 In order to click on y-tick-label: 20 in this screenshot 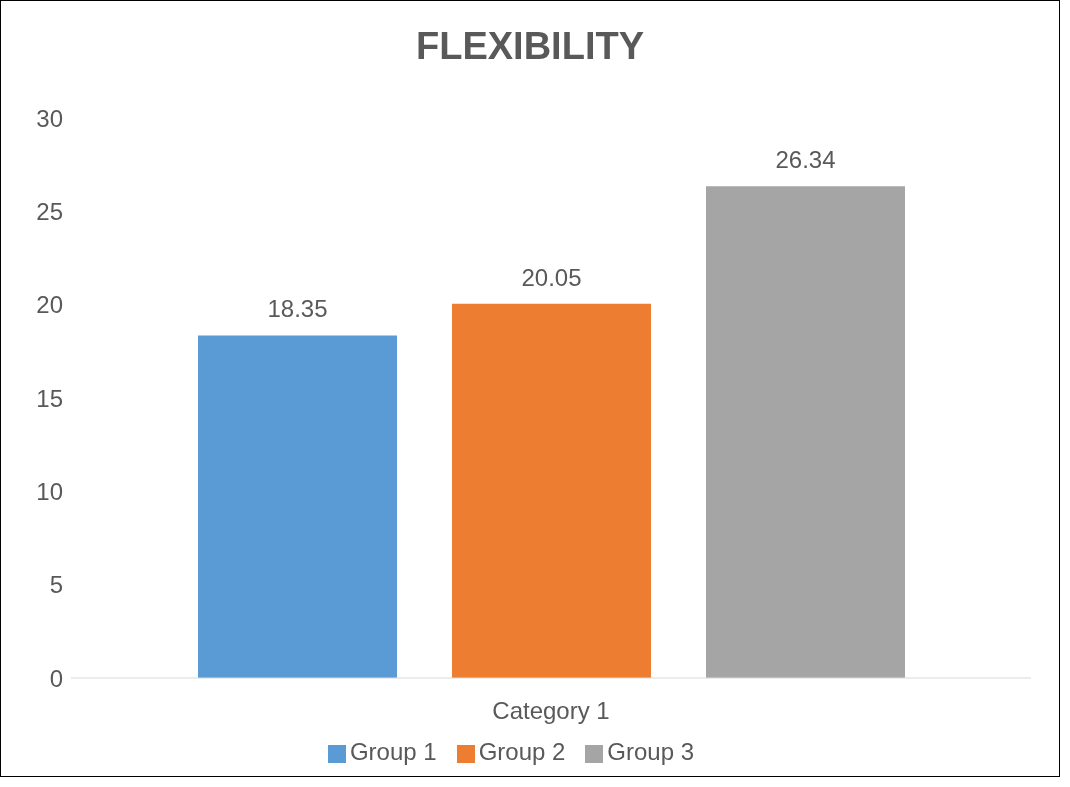, I will do `click(49, 305)`.